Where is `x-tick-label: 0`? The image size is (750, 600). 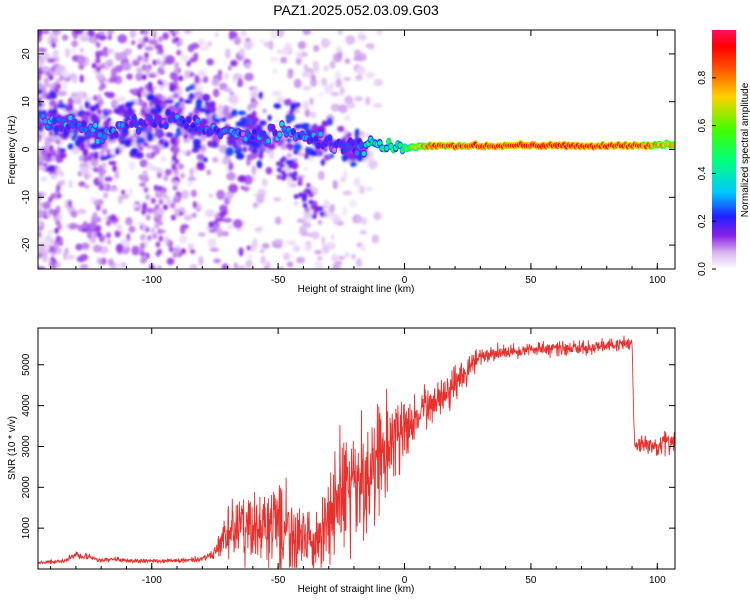
x-tick-label: 0 is located at coordinates (405, 280).